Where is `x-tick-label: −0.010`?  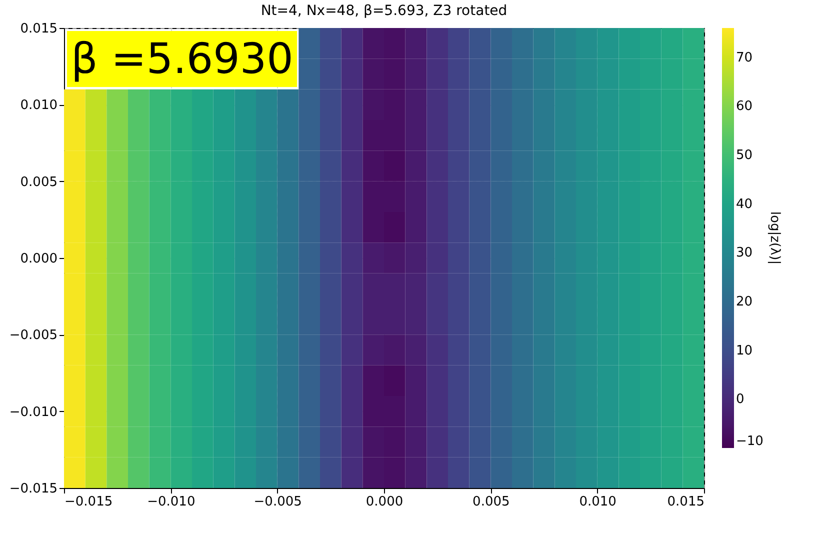 x-tick-label: −0.010 is located at coordinates (171, 502).